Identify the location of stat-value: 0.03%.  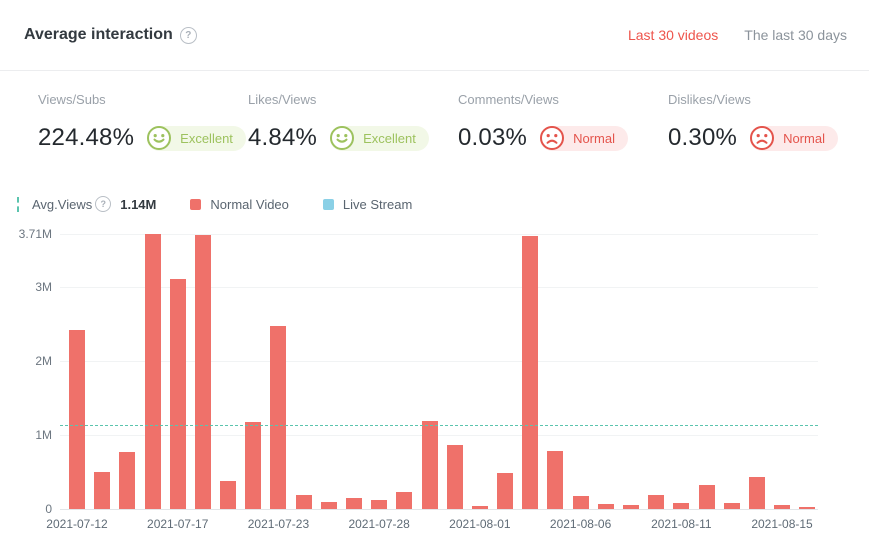
(493, 137).